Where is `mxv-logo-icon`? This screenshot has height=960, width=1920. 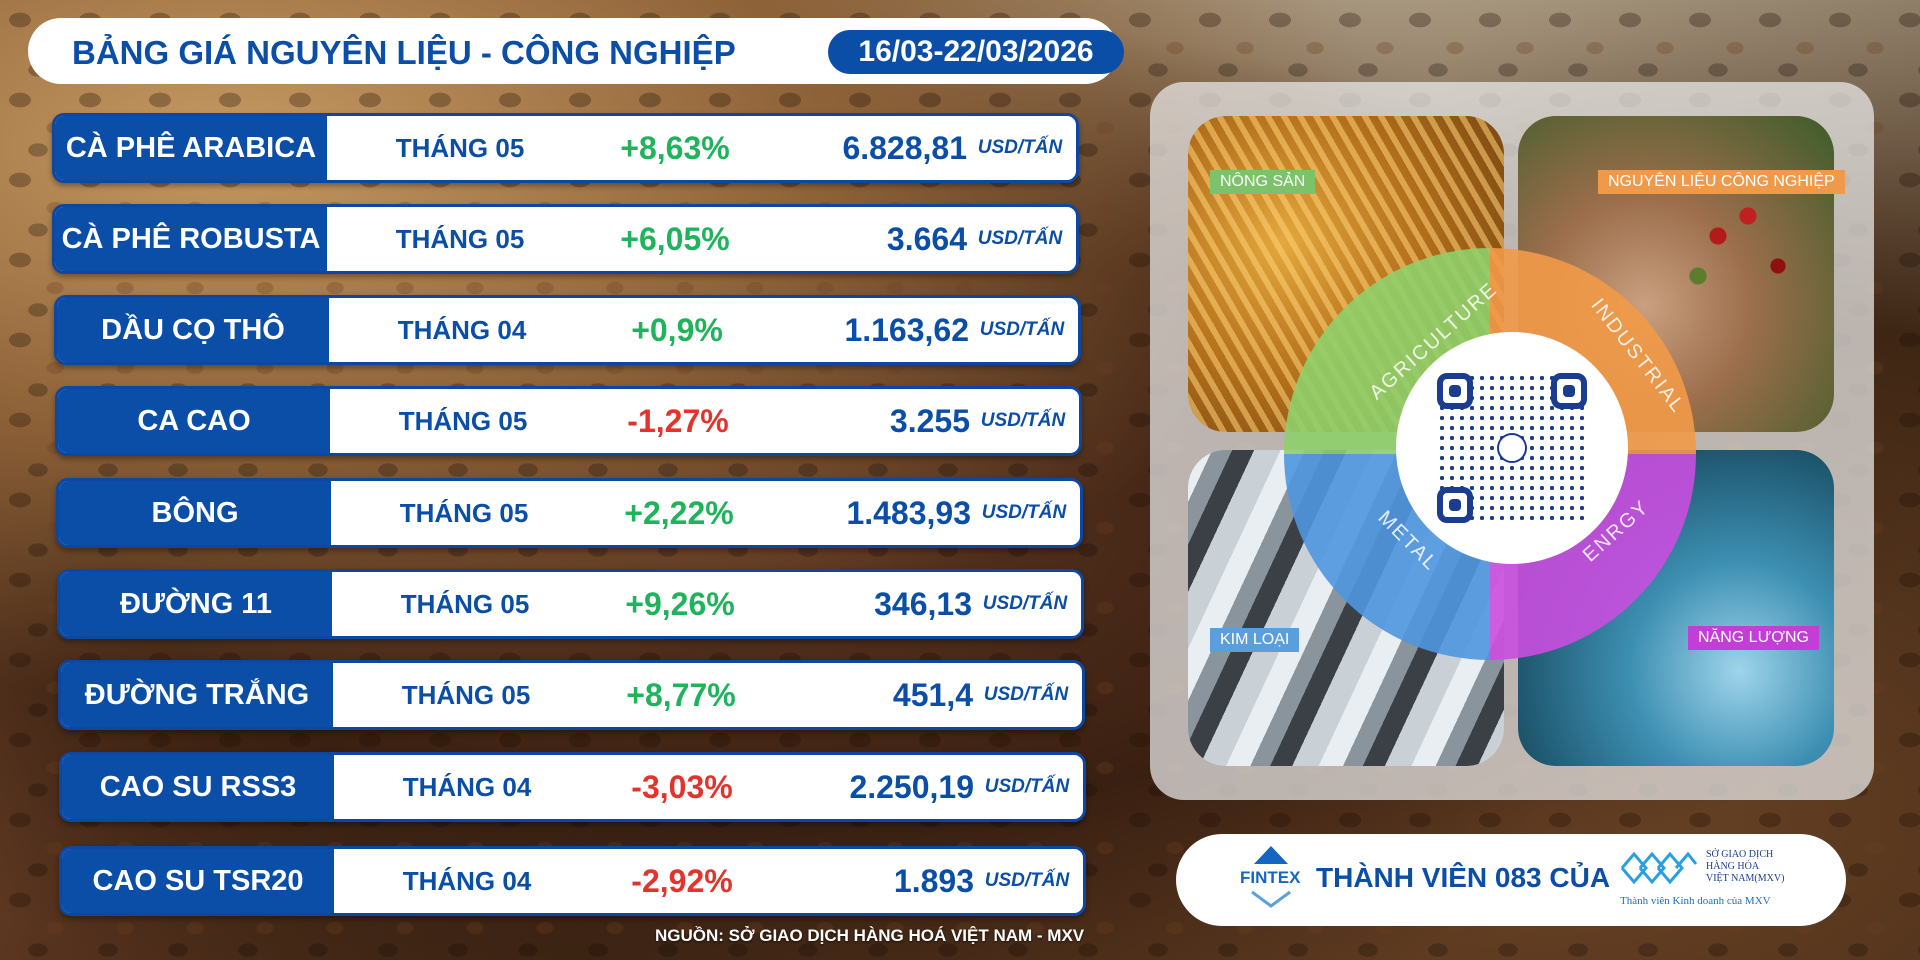
mxv-logo-icon is located at coordinates (1659, 868).